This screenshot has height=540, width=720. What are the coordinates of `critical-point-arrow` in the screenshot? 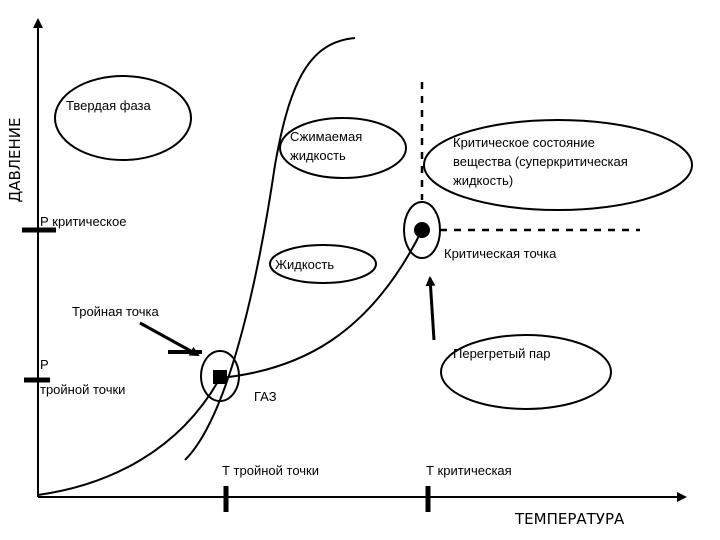 It's located at (430, 308).